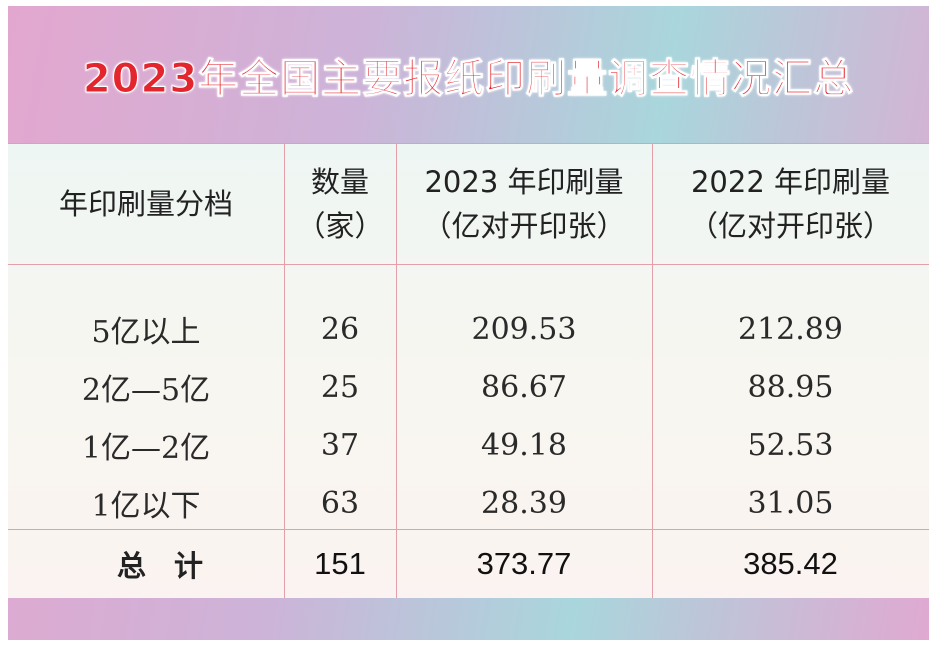 This screenshot has width=937, height=648. What do you see at coordinates (524, 181) in the screenshot?
I see `header-2023-line1: 2023 年印刷量` at bounding box center [524, 181].